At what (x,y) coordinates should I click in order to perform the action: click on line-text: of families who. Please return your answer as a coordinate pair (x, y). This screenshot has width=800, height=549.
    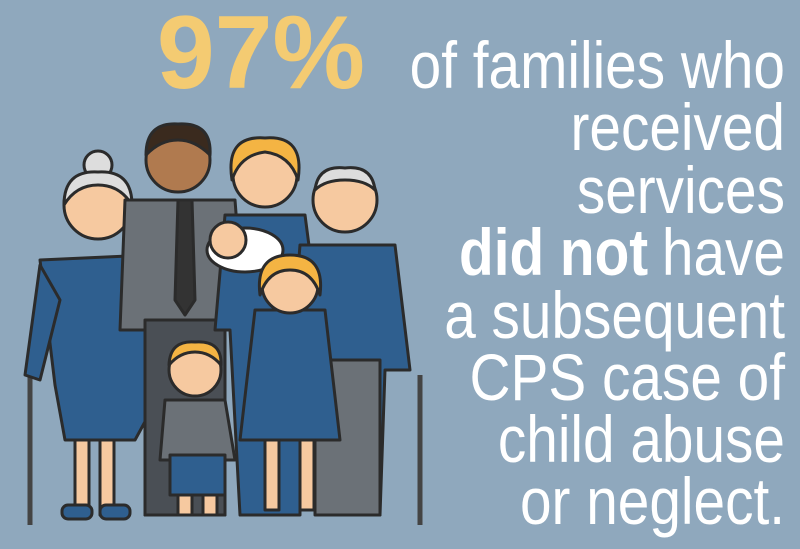
    Looking at the image, I should click on (597, 66).